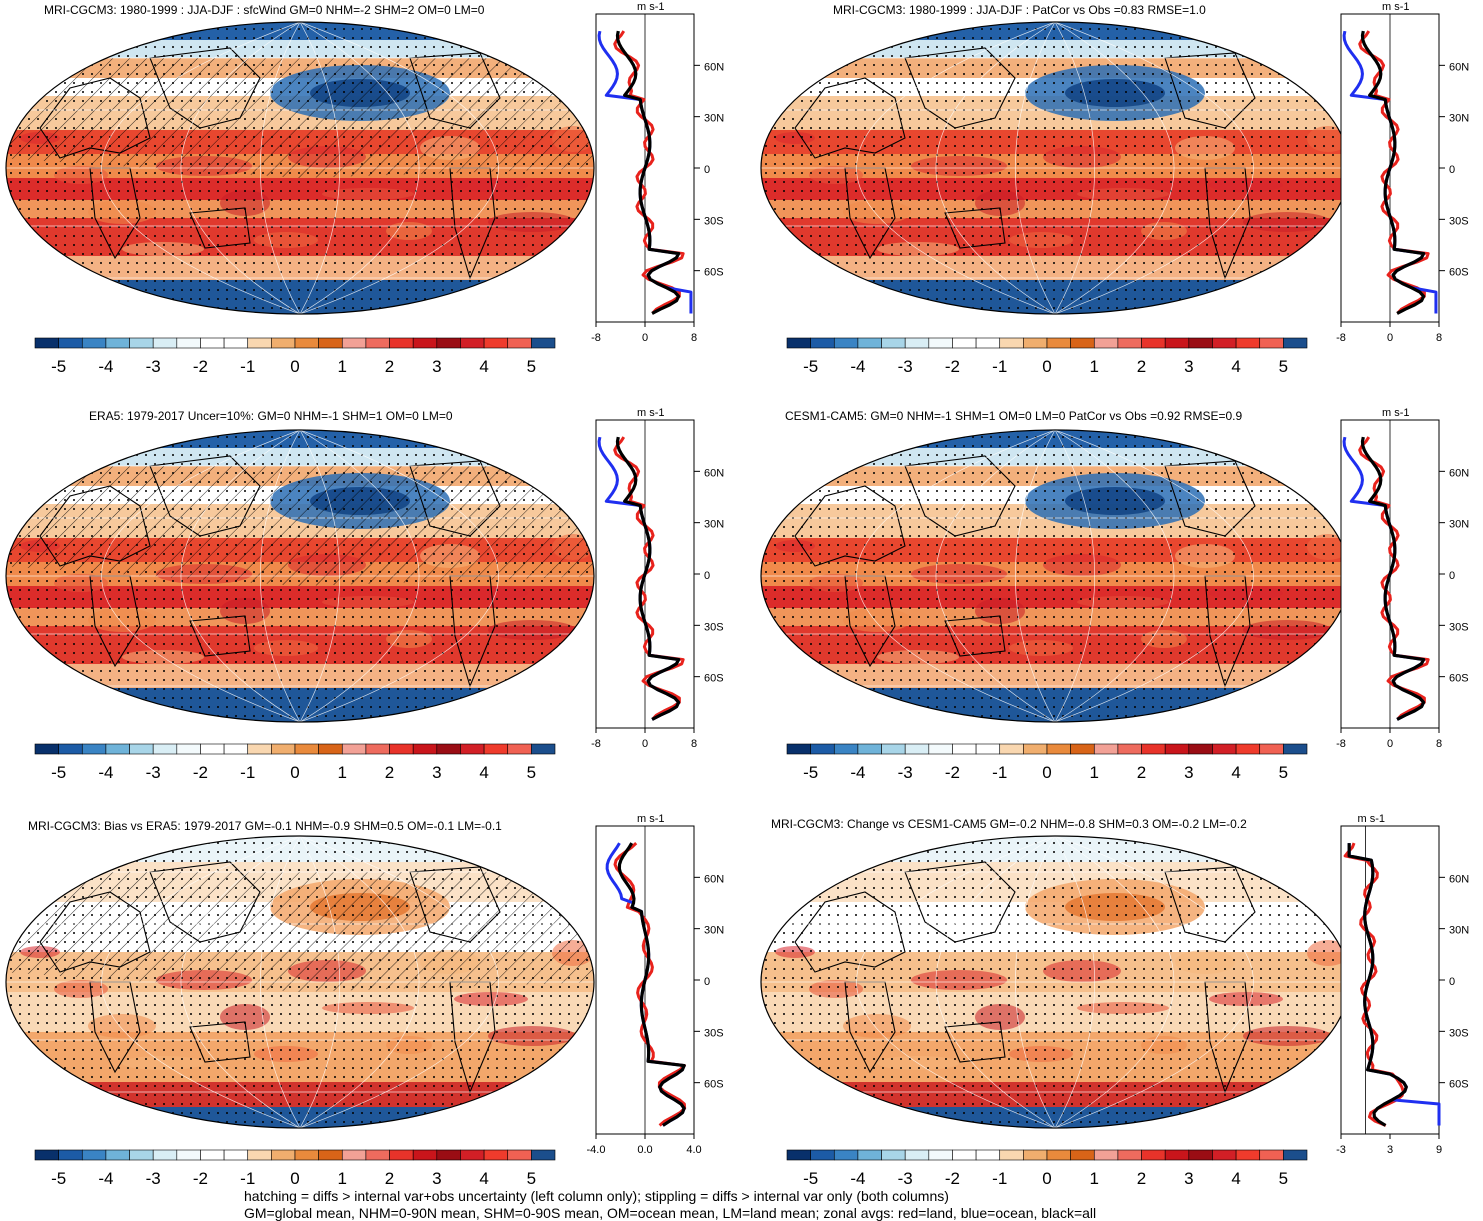  Describe the element at coordinates (1439, 1150) in the screenshot. I see `x-tick-label: 9` at that location.